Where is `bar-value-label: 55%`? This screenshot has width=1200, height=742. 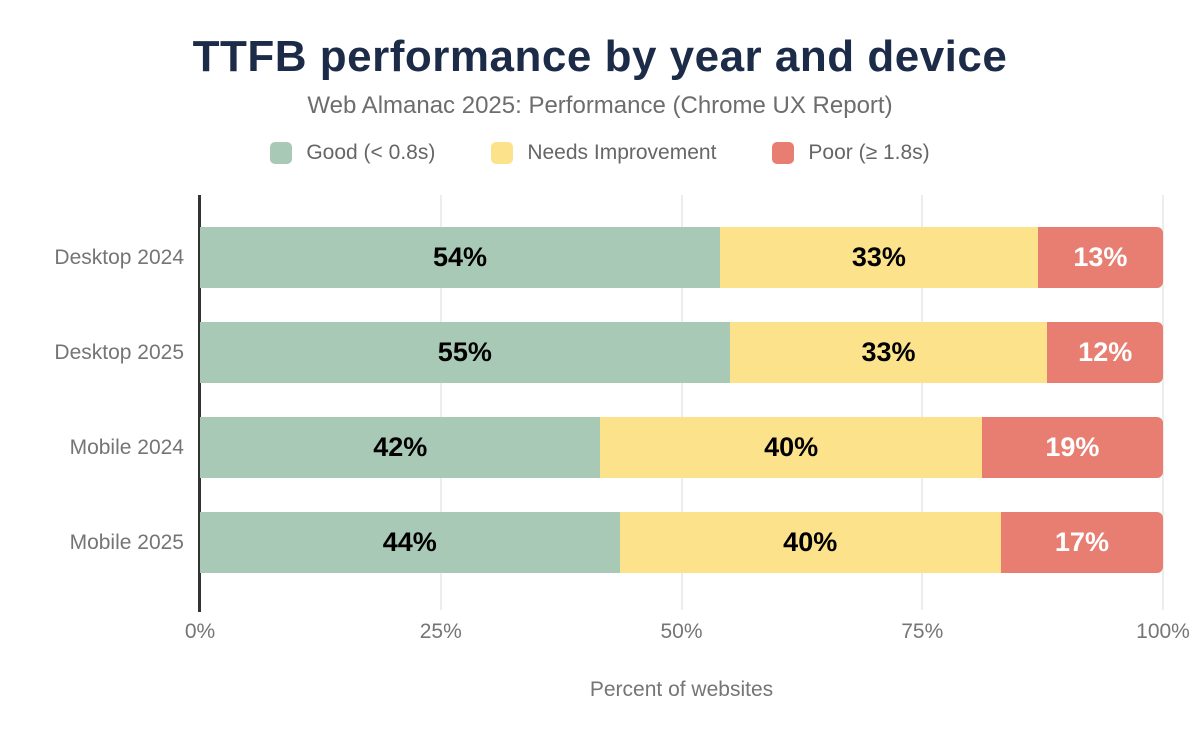 bar-value-label: 55% is located at coordinates (464, 352).